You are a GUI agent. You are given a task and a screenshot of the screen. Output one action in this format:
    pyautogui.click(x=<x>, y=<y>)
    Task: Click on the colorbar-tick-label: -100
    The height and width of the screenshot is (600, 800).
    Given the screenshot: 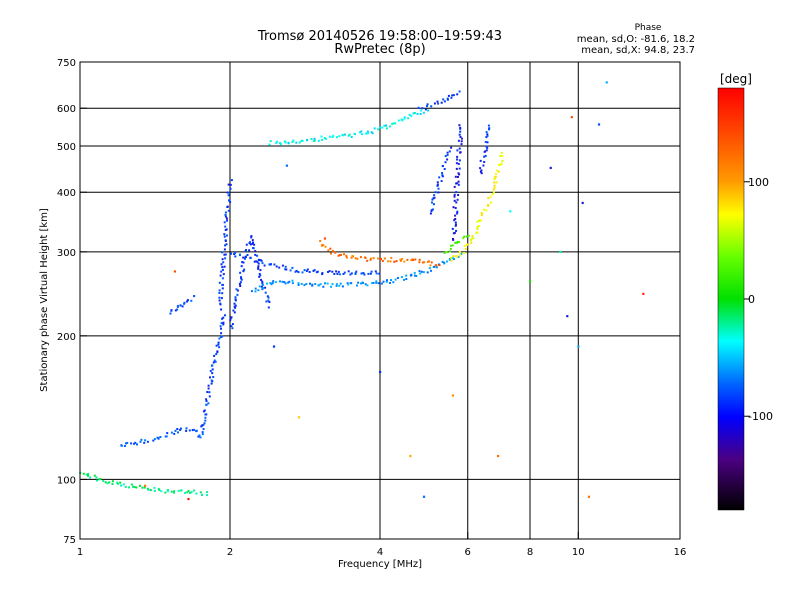 What is the action you would take?
    pyautogui.click(x=760, y=416)
    